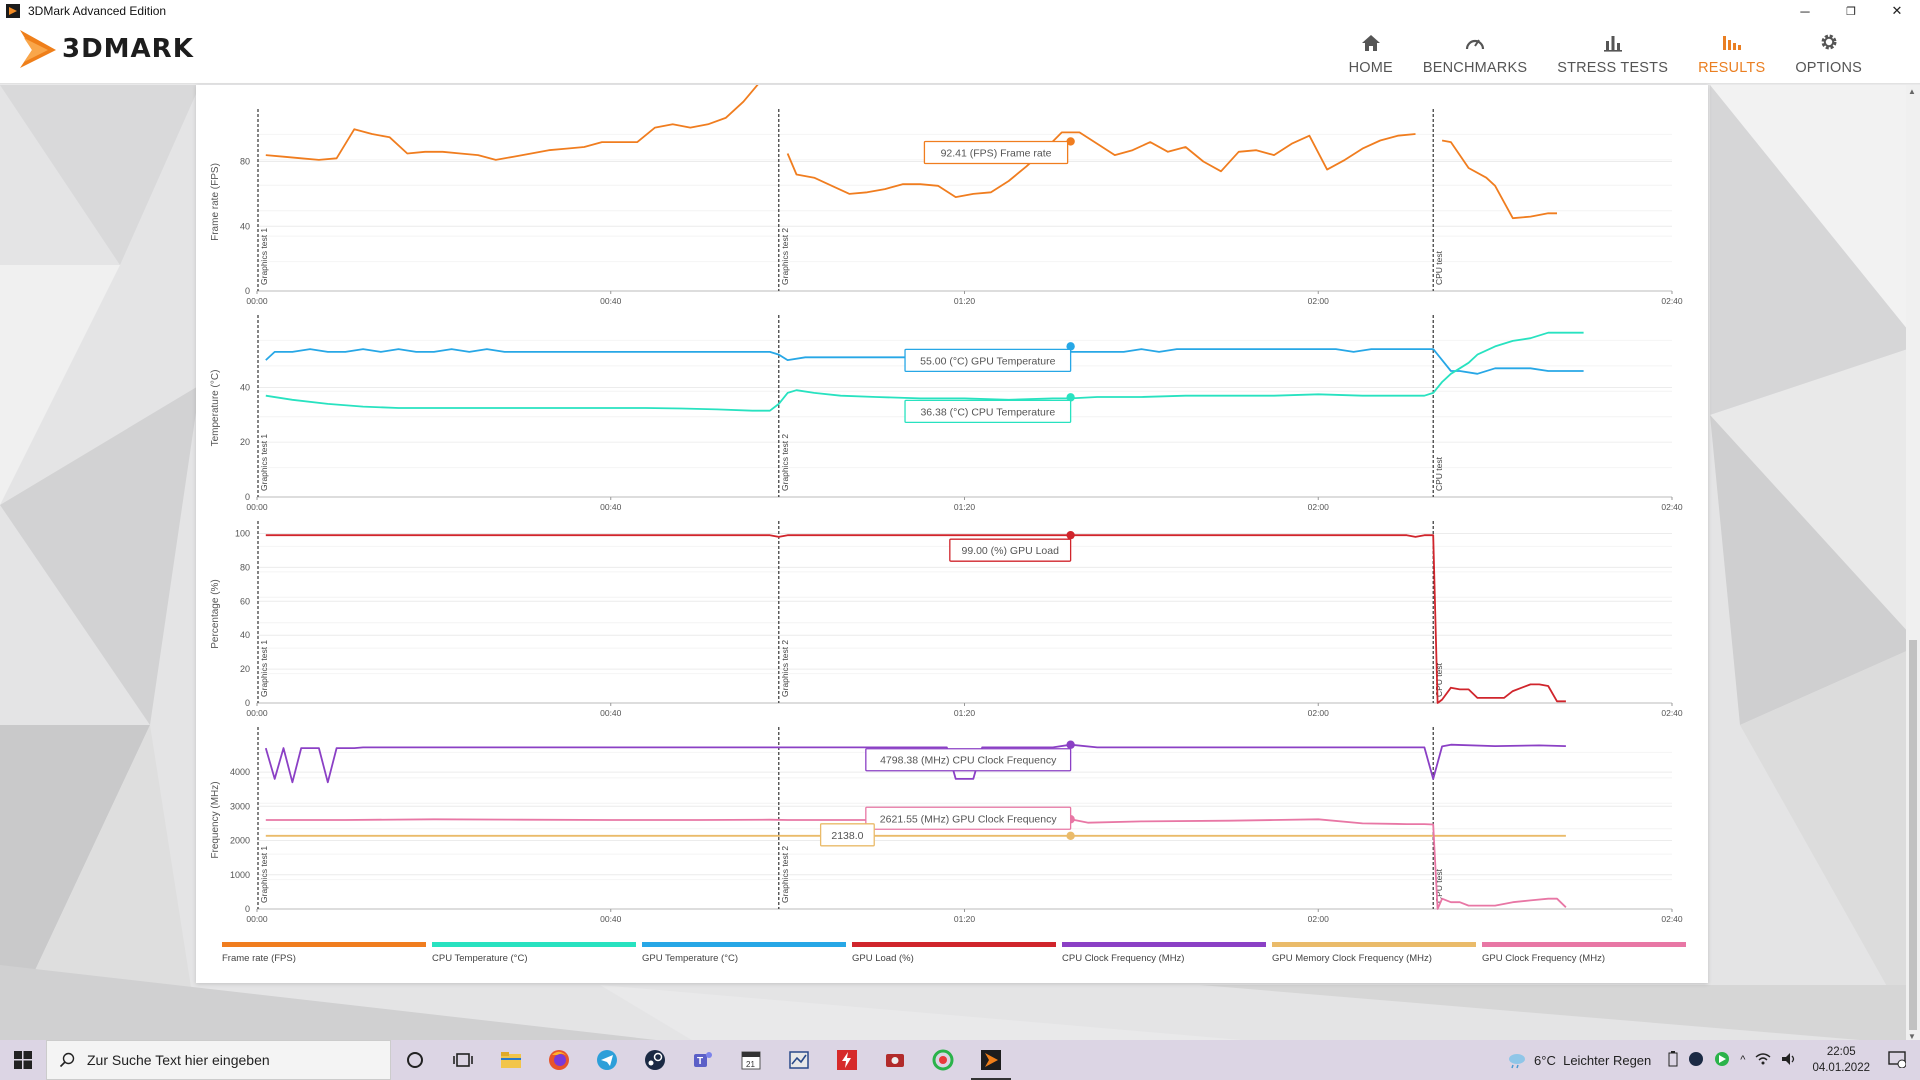  What do you see at coordinates (1475, 53) in the screenshot?
I see `nav-benchmarks: BENCHMARKS` at bounding box center [1475, 53].